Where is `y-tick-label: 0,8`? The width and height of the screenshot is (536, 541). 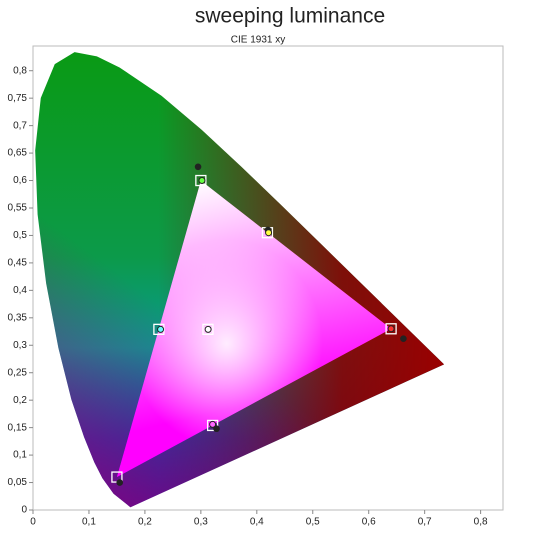
y-tick-label: 0,8 is located at coordinates (20, 70).